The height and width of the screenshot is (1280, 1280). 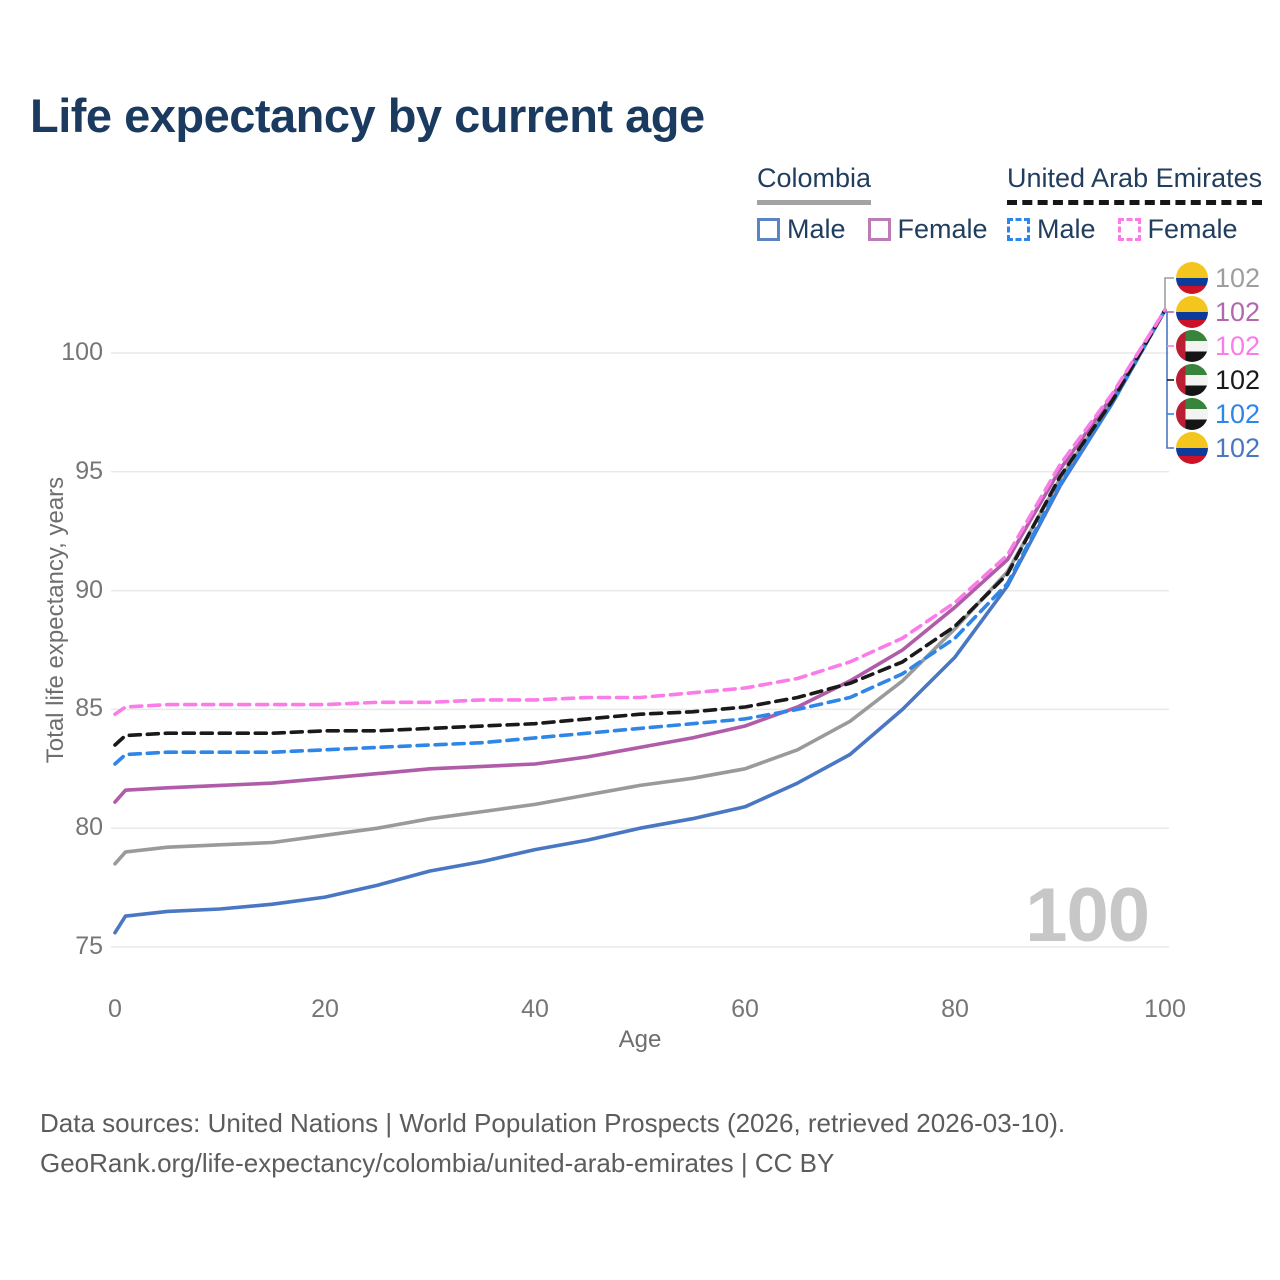 I want to click on end-label-row-colombia-total: 102, so click(x=1218, y=278).